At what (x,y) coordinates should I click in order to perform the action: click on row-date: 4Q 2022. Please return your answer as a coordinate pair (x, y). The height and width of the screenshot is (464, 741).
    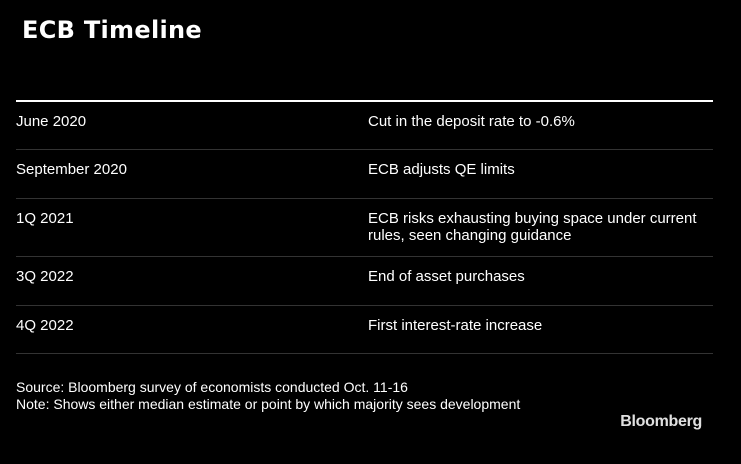
    Looking at the image, I should click on (45, 325).